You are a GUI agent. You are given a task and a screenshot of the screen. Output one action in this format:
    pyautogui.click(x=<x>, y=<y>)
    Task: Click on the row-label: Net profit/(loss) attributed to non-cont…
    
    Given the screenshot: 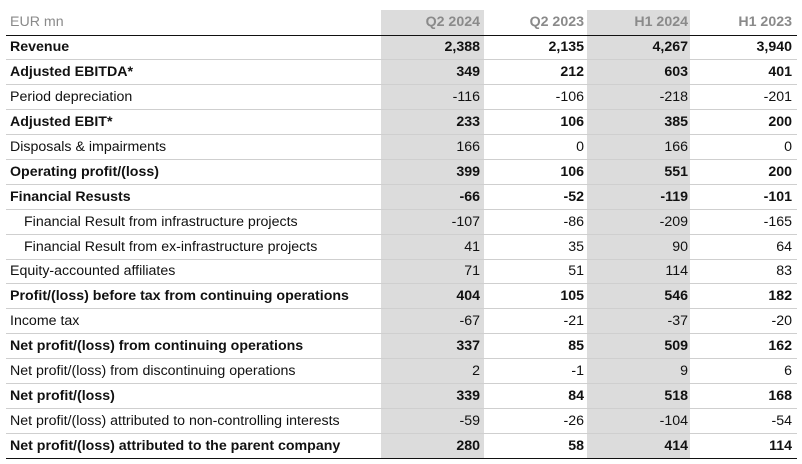 What is the action you would take?
    pyautogui.click(x=193, y=421)
    